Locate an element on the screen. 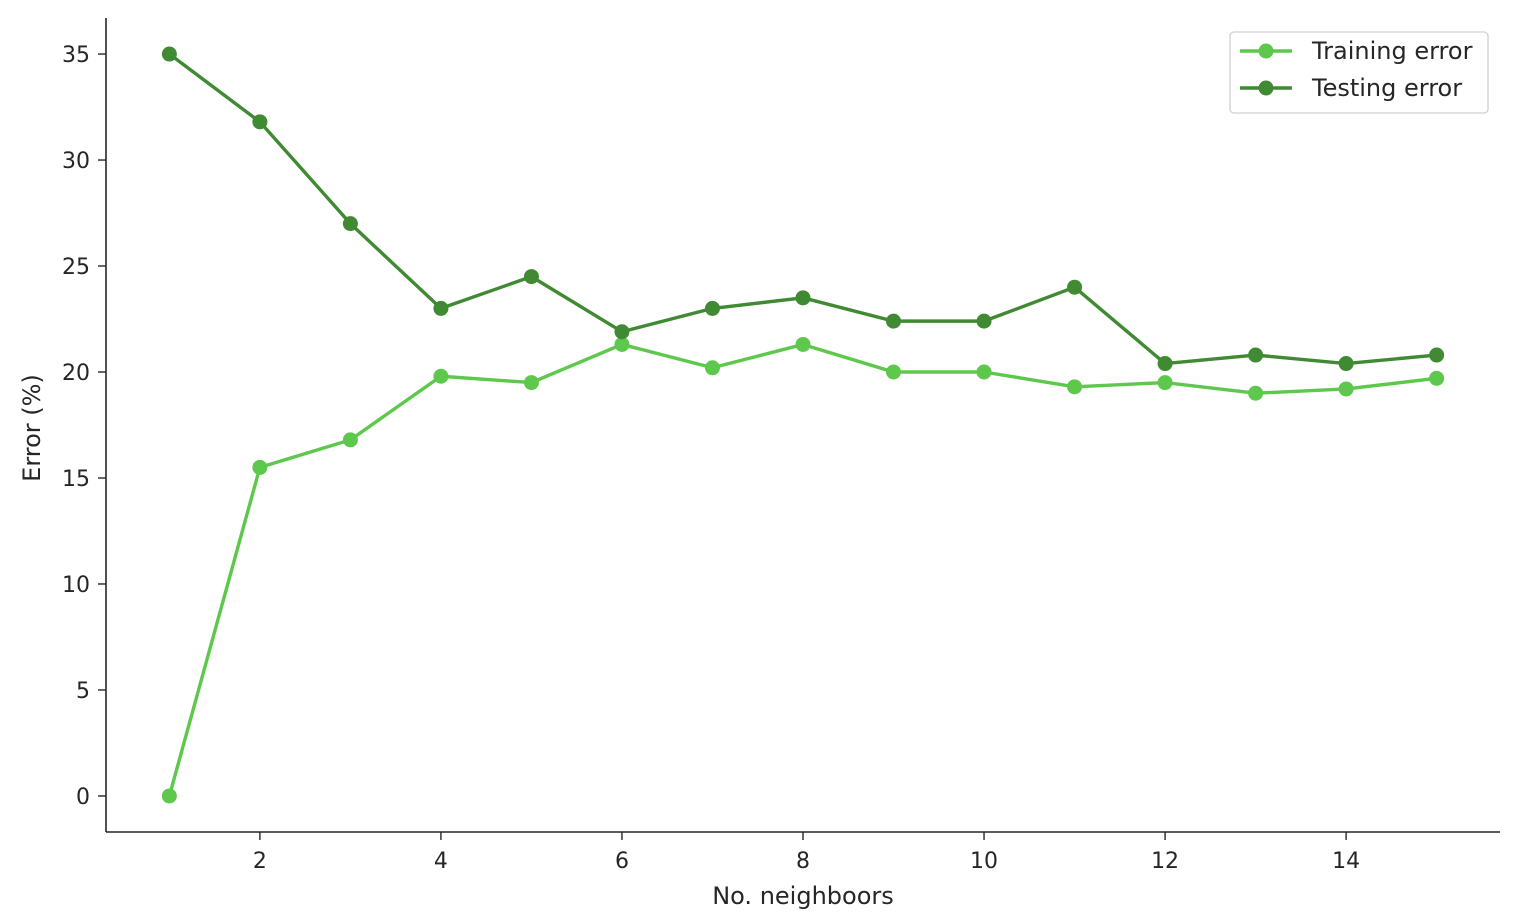 Image resolution: width=1540 pixels, height=924 pixels. legend-frame is located at coordinates (1359, 72).